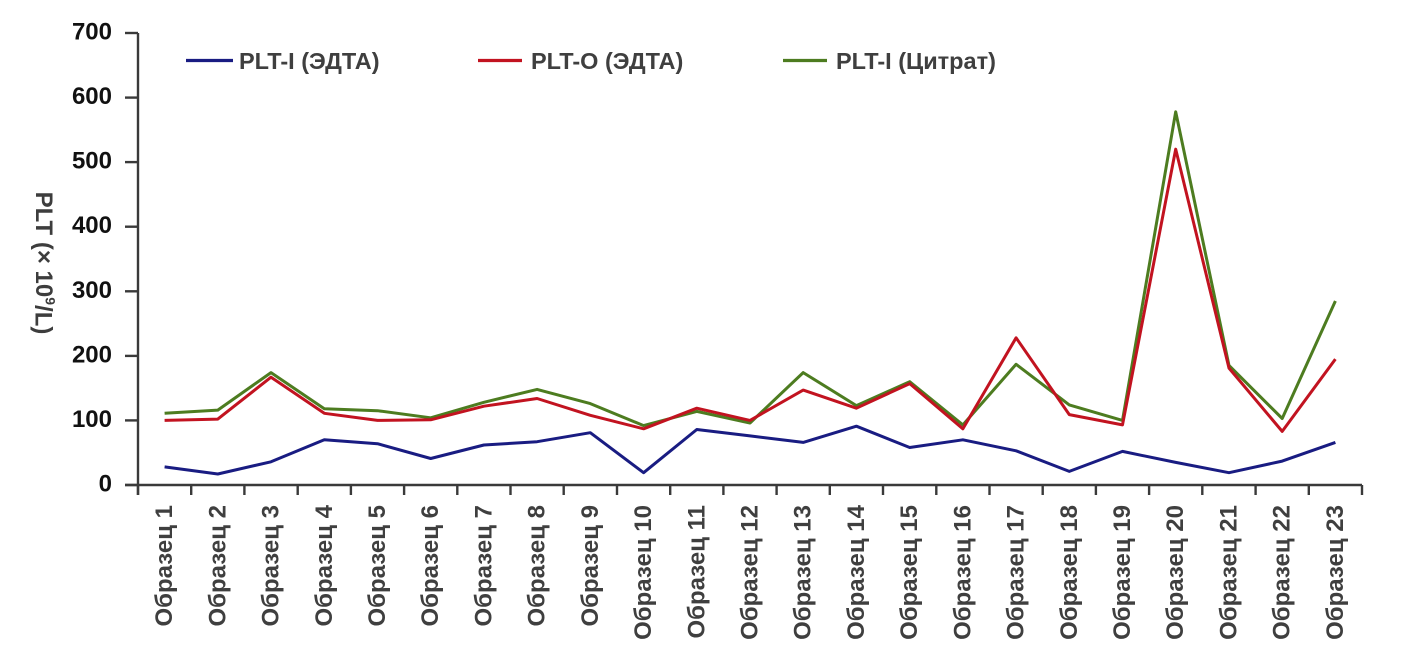 The image size is (1416, 655). Describe the element at coordinates (309, 61) in the screenshot. I see `svg-text: PLT-I (ЭДТА)` at that location.